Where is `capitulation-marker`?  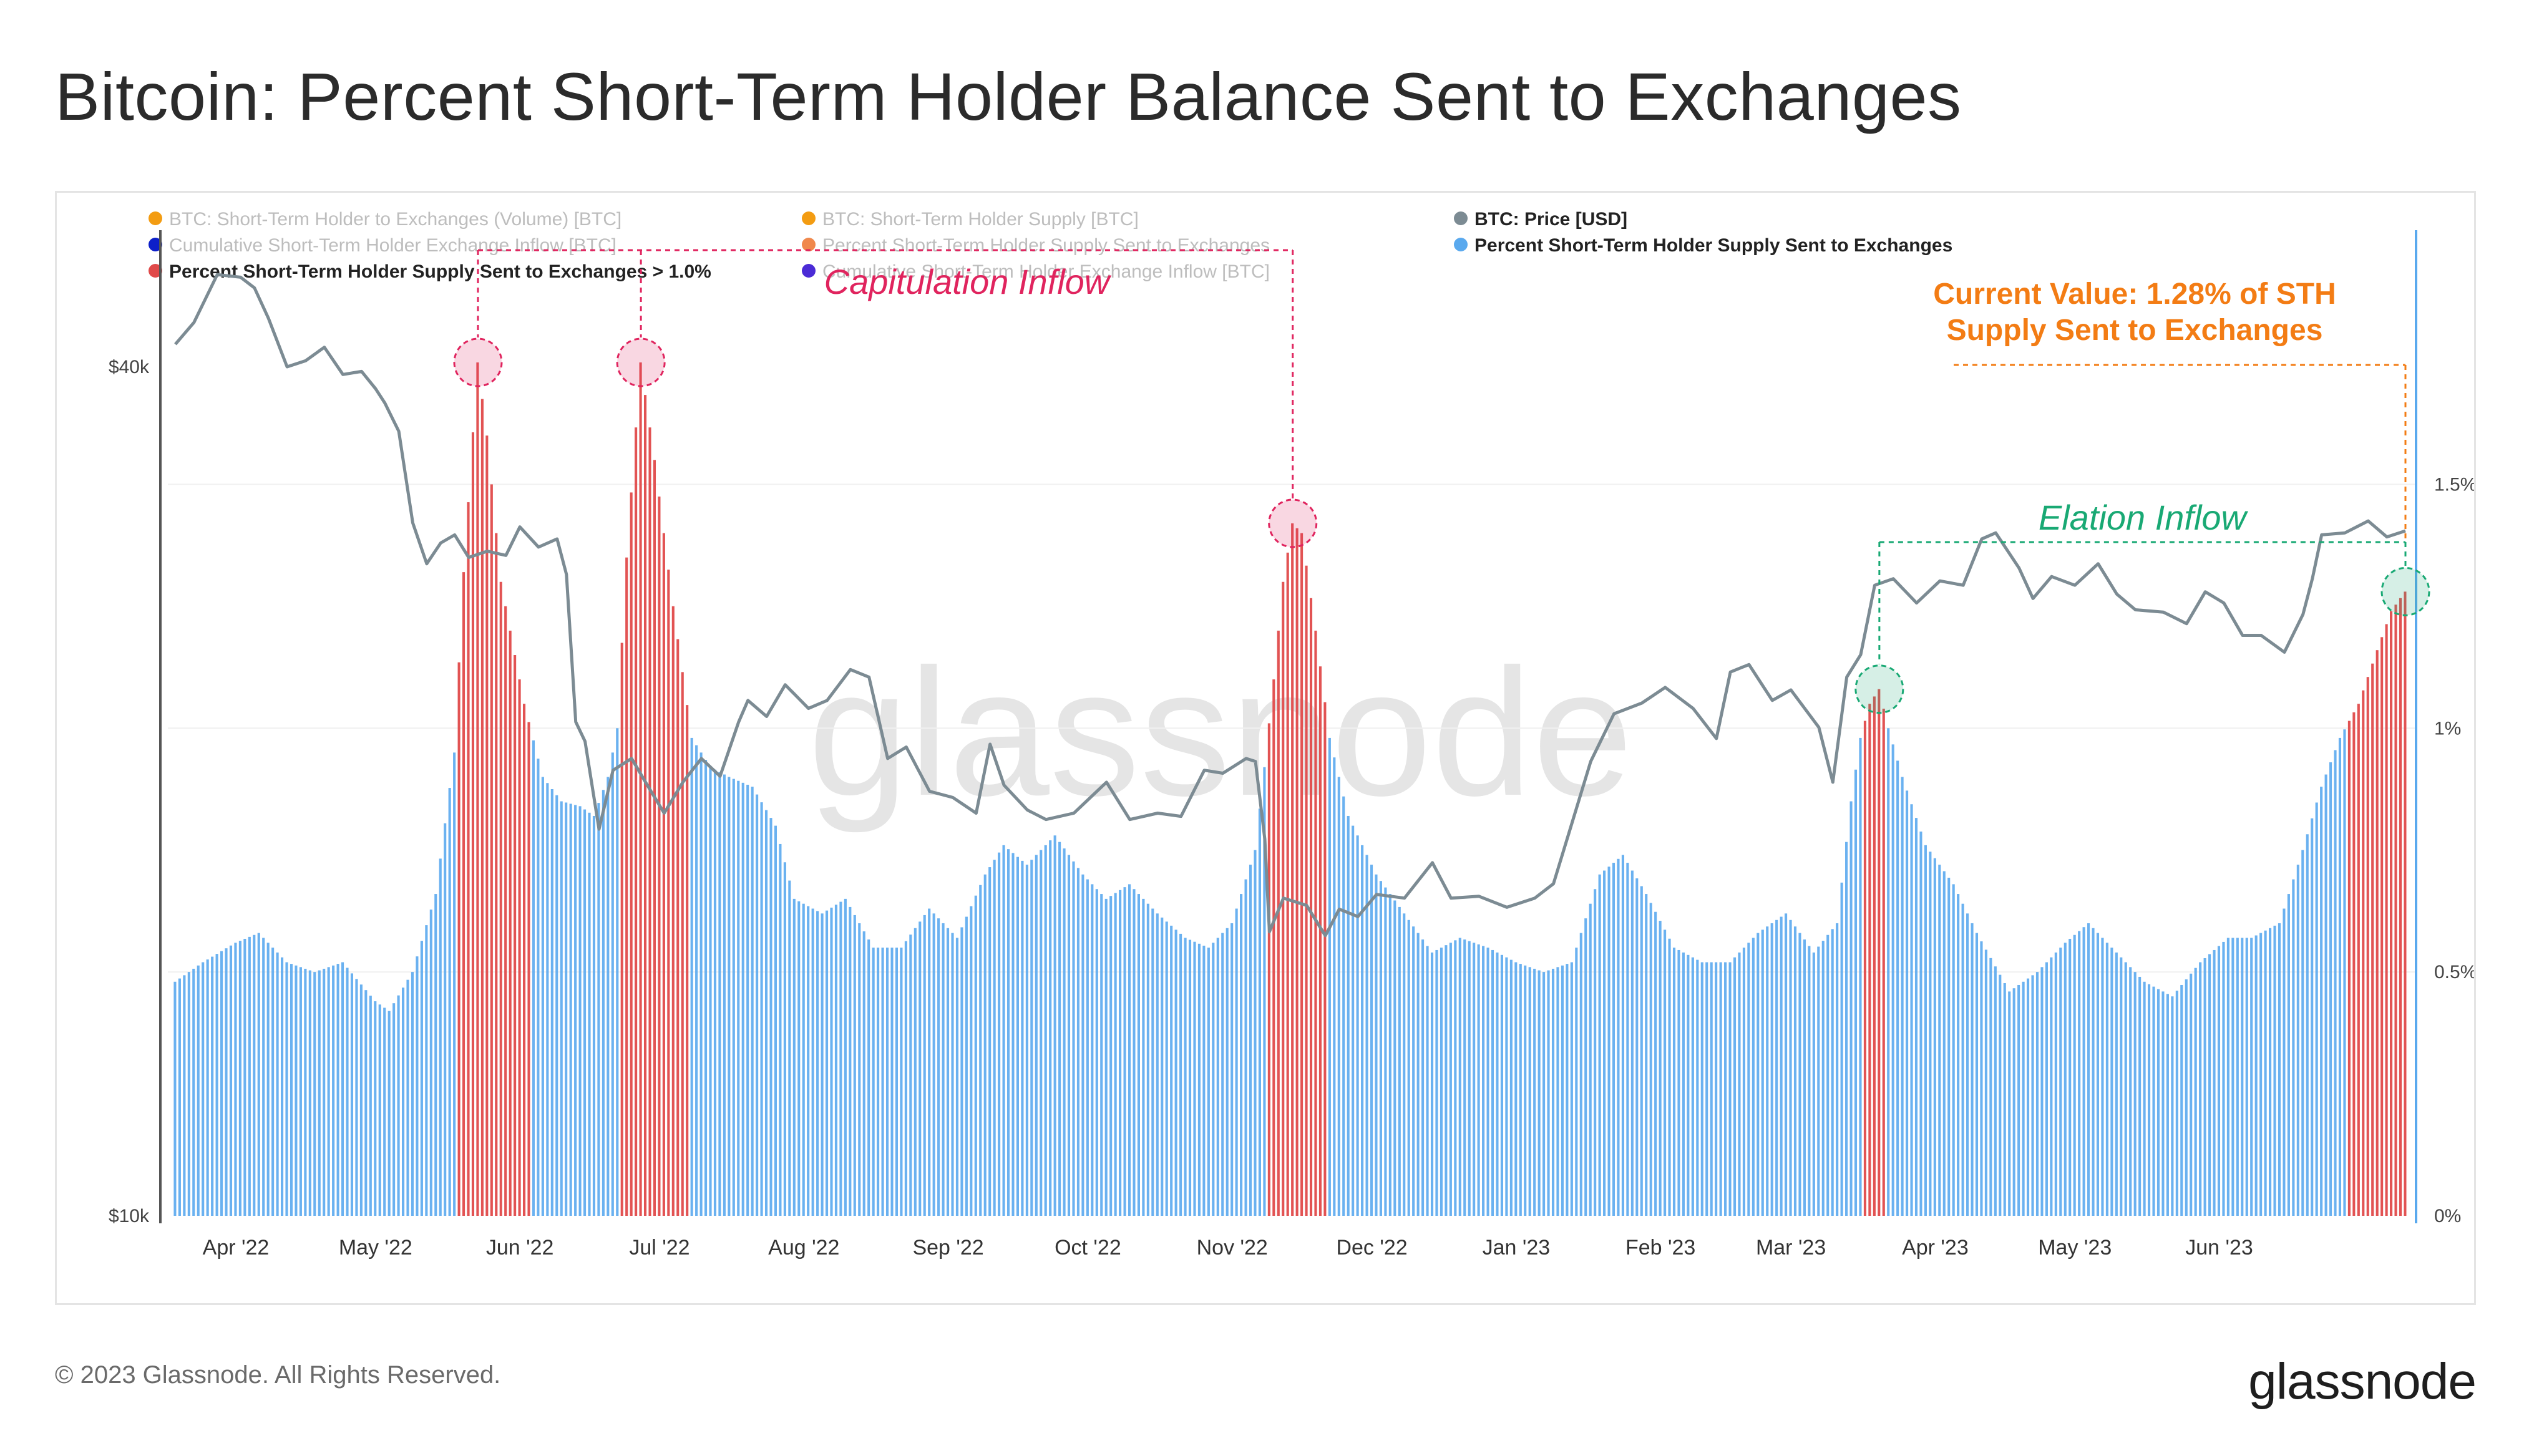
capitulation-marker is located at coordinates (478, 362).